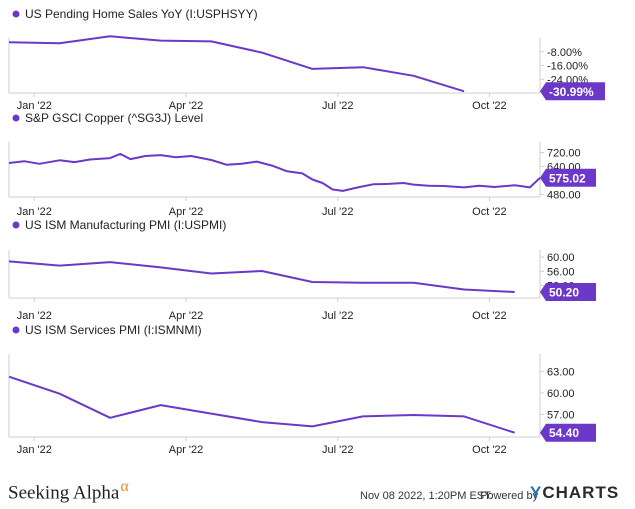 The height and width of the screenshot is (509, 635). I want to click on ycharts-logo: YCHARTS, so click(574, 493).